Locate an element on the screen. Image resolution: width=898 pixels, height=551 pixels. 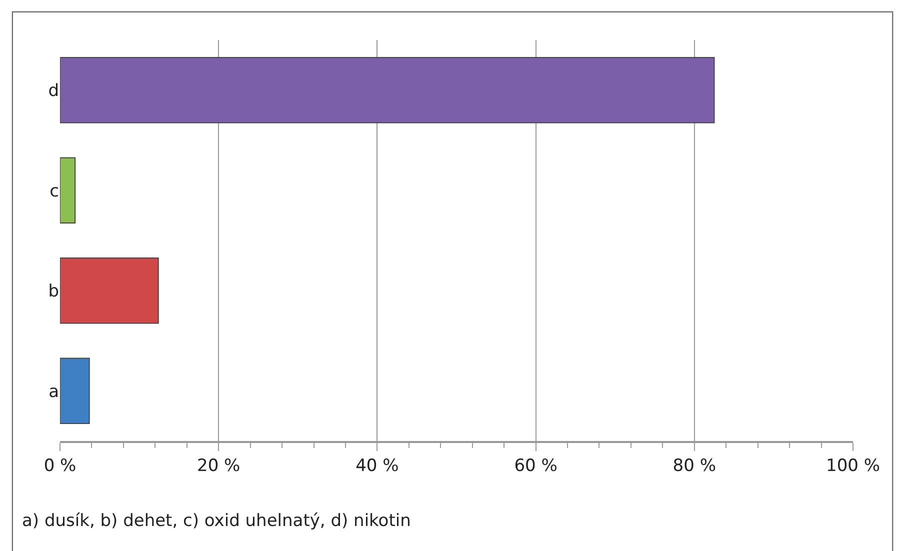
x-tick-label: 100 % is located at coordinates (853, 466).